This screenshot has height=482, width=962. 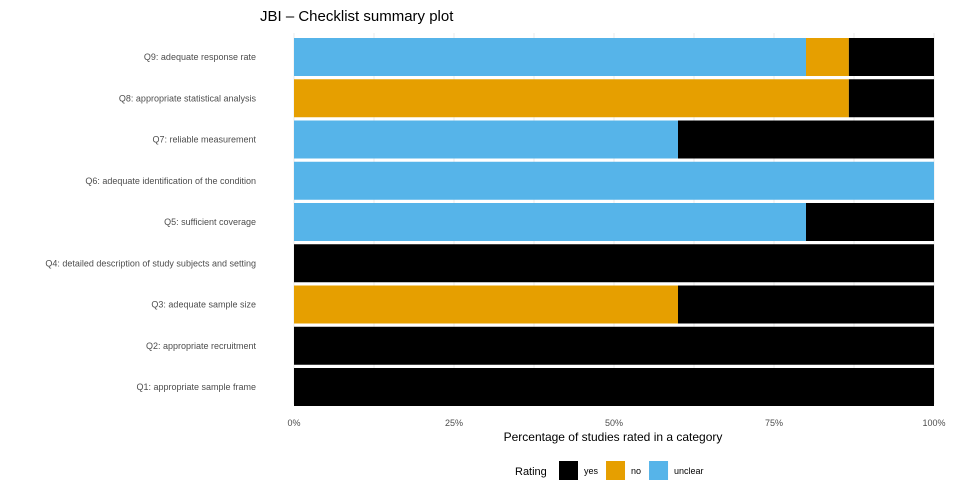 I want to click on x-tick-label: 75%, so click(x=774, y=423).